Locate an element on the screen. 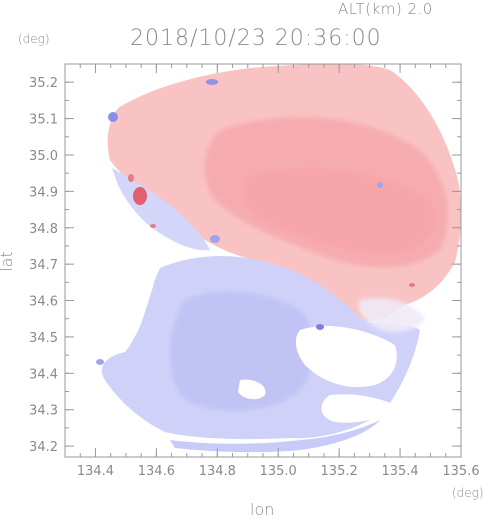 The height and width of the screenshot is (521, 491). y-tick-label: 34.7 is located at coordinates (43, 265).